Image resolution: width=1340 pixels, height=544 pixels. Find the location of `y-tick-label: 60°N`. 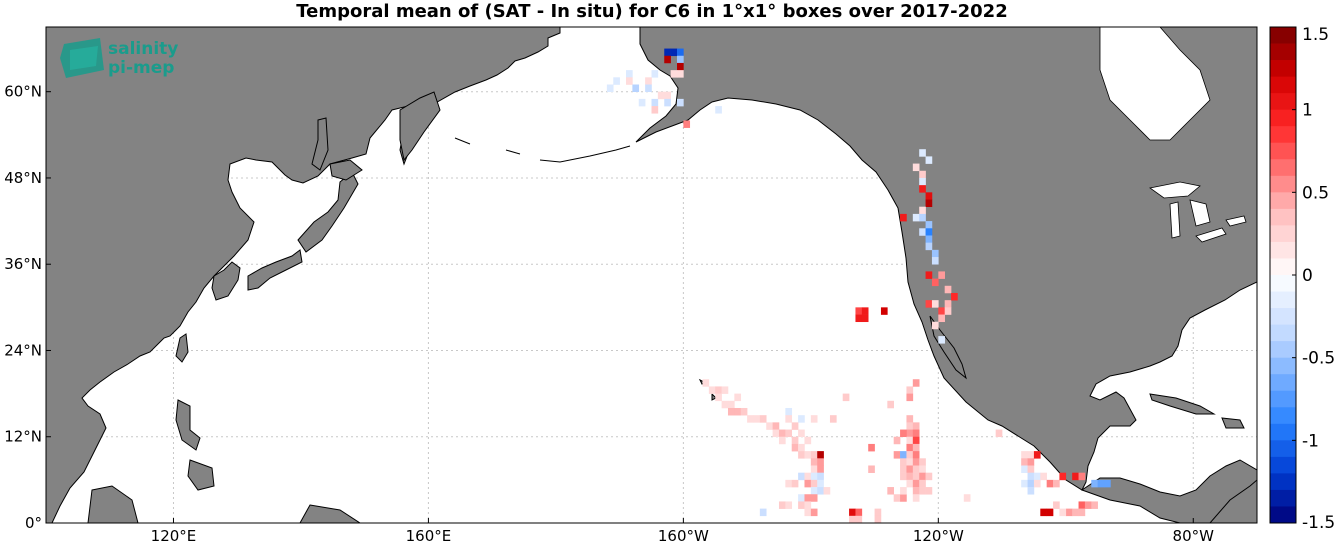

y-tick-label: 60°N is located at coordinates (23, 92).